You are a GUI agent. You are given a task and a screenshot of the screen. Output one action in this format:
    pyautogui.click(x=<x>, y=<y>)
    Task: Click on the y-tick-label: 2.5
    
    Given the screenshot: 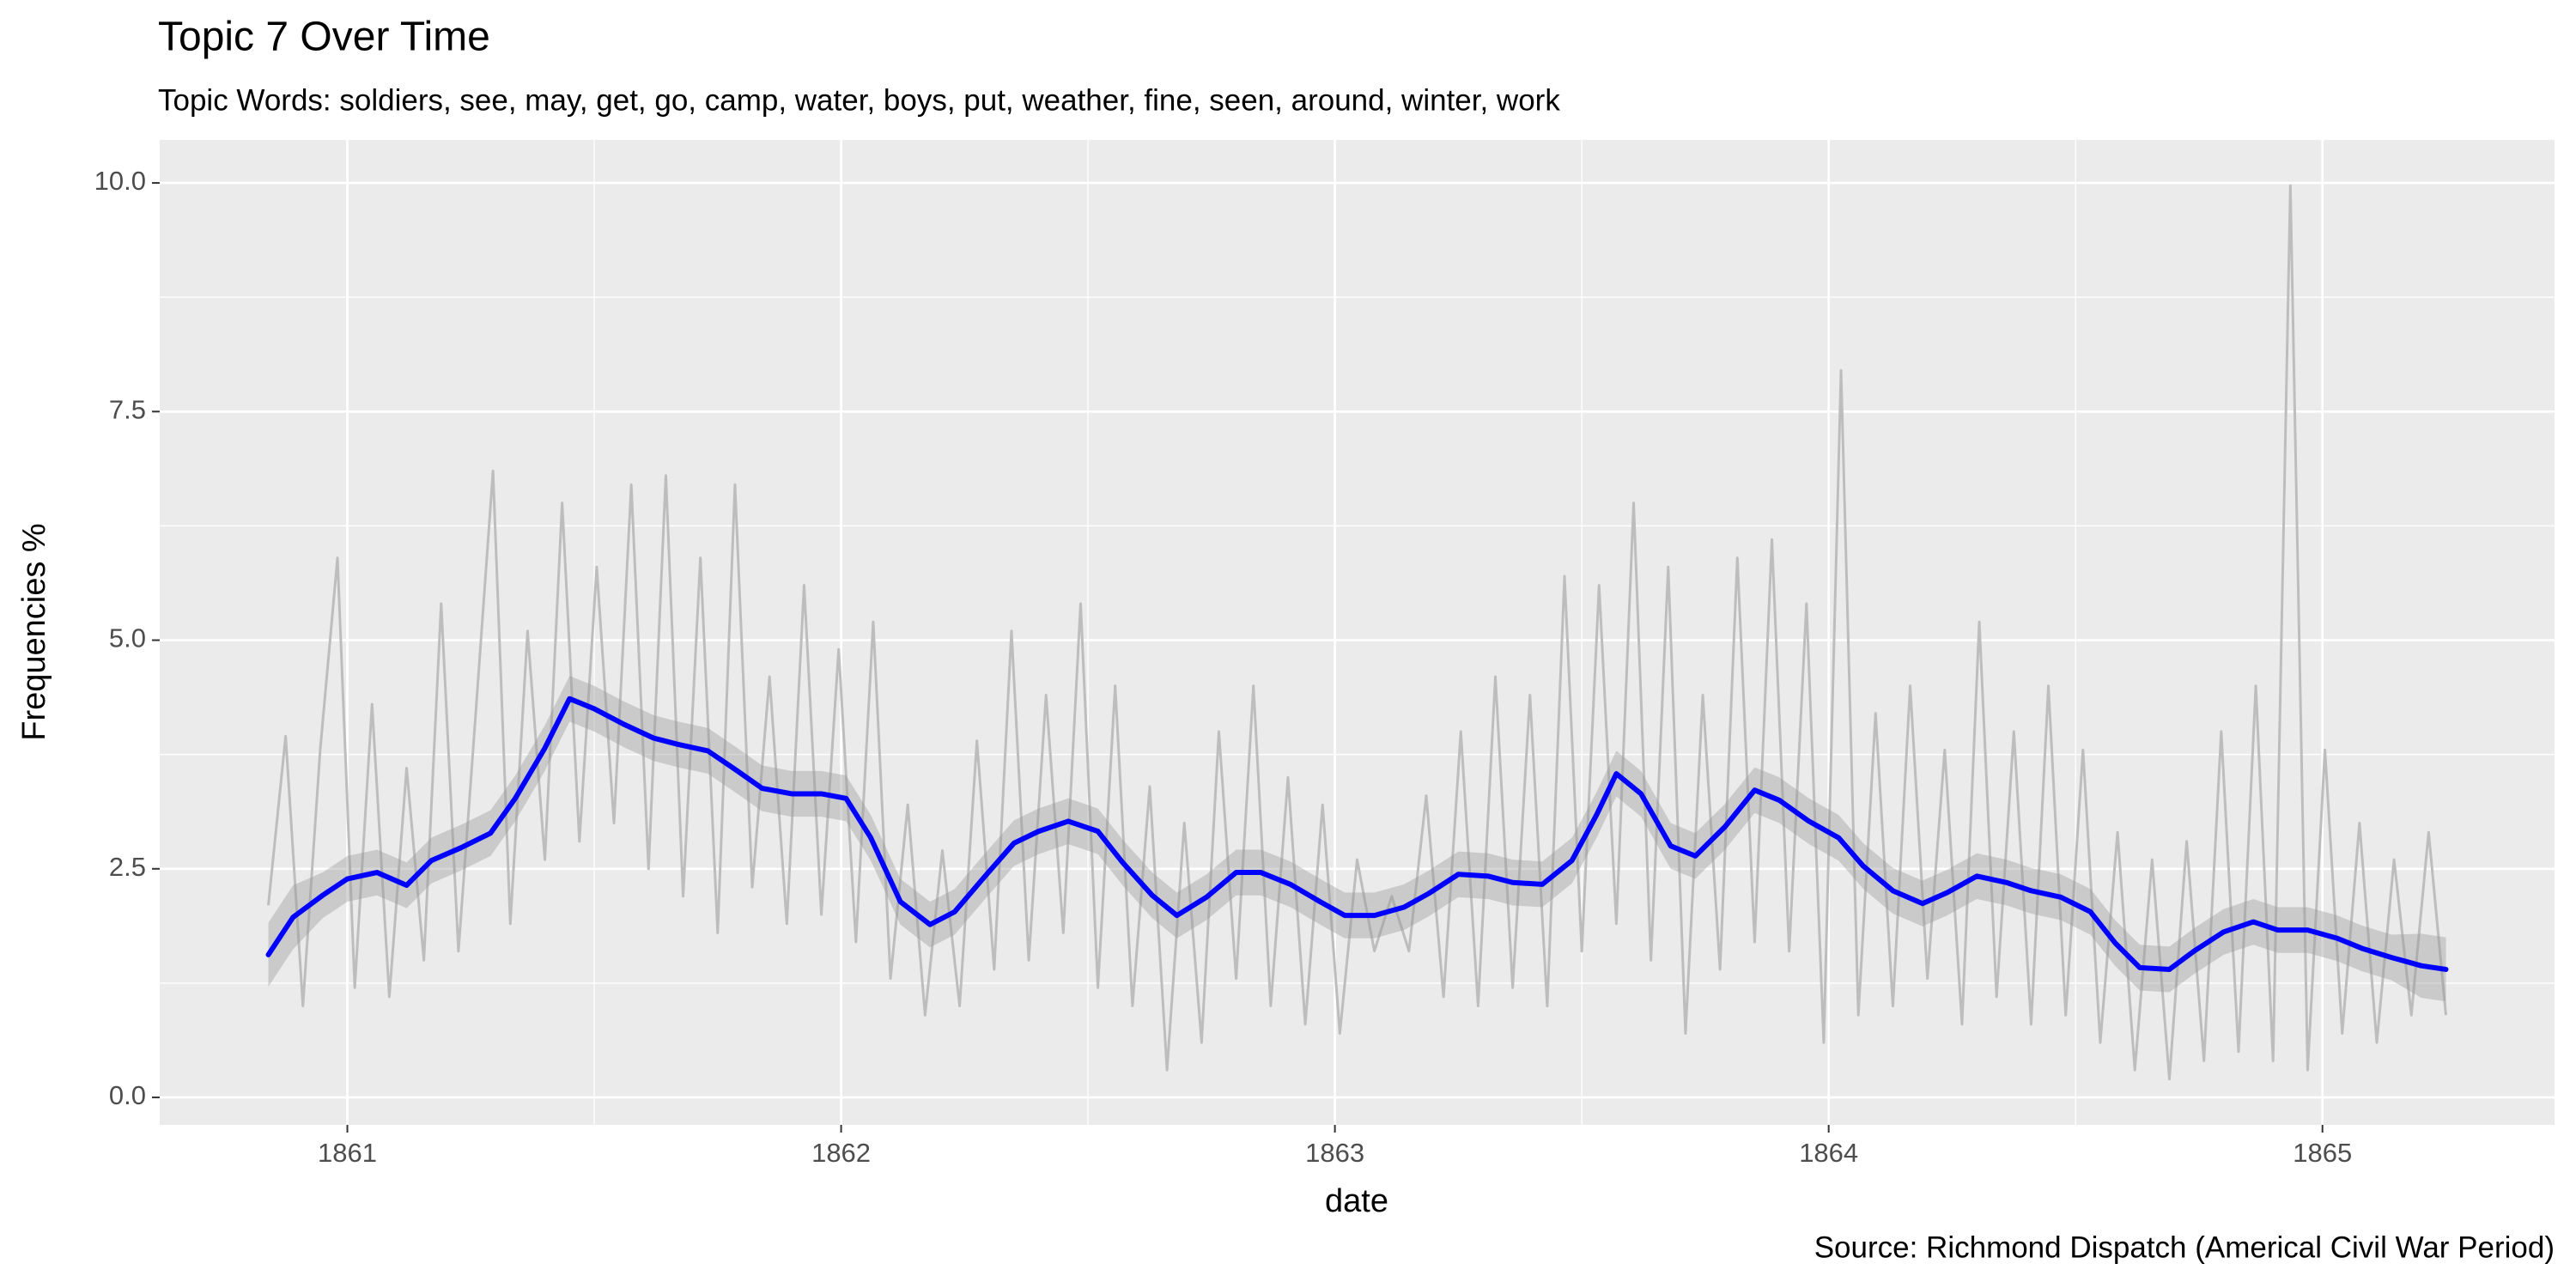 What is the action you would take?
    pyautogui.click(x=128, y=867)
    